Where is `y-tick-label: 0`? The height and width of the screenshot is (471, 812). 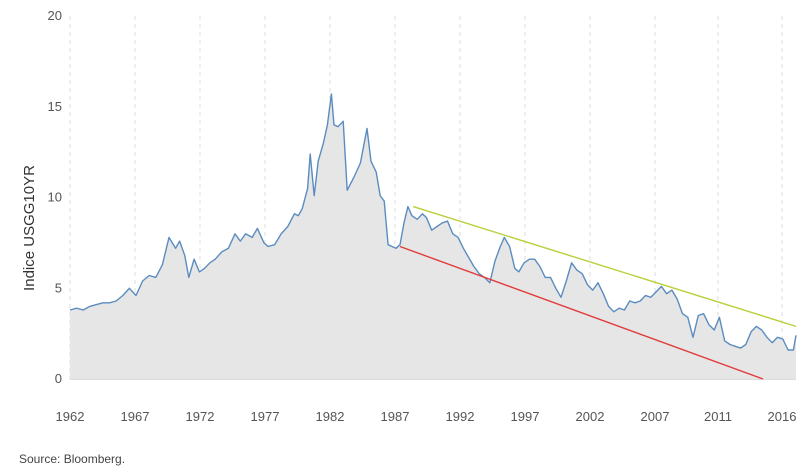 y-tick-label: 0 is located at coordinates (58, 378).